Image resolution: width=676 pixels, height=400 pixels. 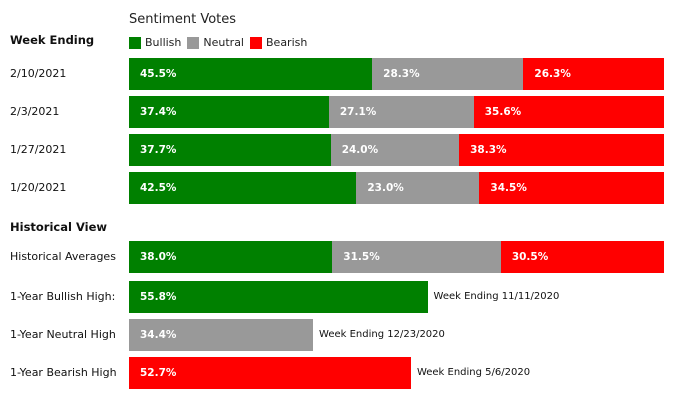 What do you see at coordinates (38, 73) in the screenshot?
I see `week-label-0: 2/10/2021` at bounding box center [38, 73].